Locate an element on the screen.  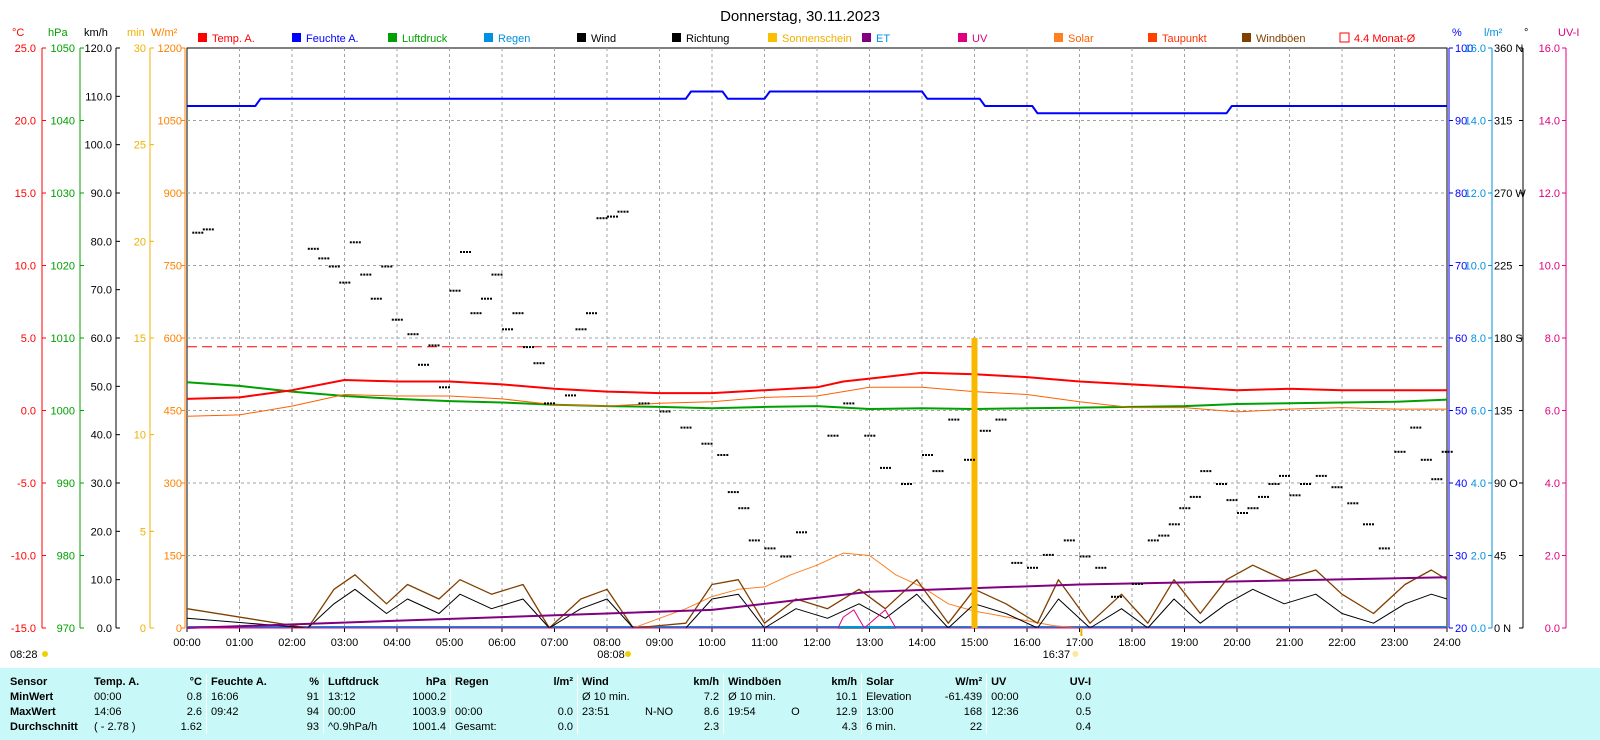
stats-wind-dir: N-NO is located at coordinates (659, 711).